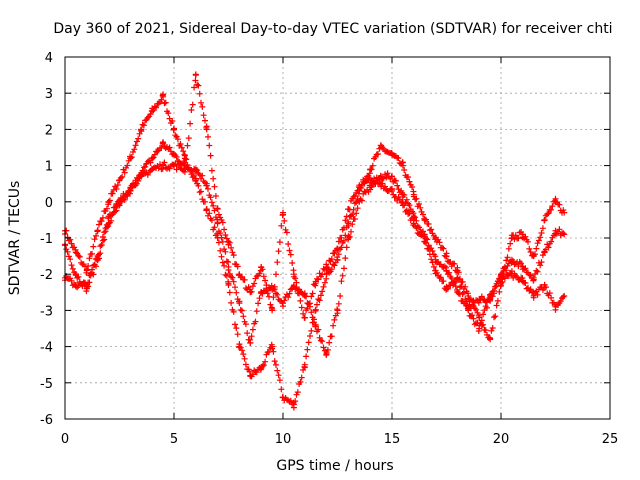 Image resolution: width=640 pixels, height=480 pixels. Describe the element at coordinates (49, 167) in the screenshot. I see `y-tick-label: 1` at that location.